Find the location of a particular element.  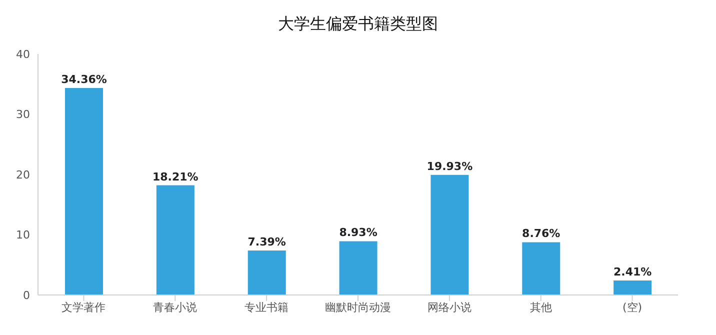

data-label: 8.76% is located at coordinates (541, 233).